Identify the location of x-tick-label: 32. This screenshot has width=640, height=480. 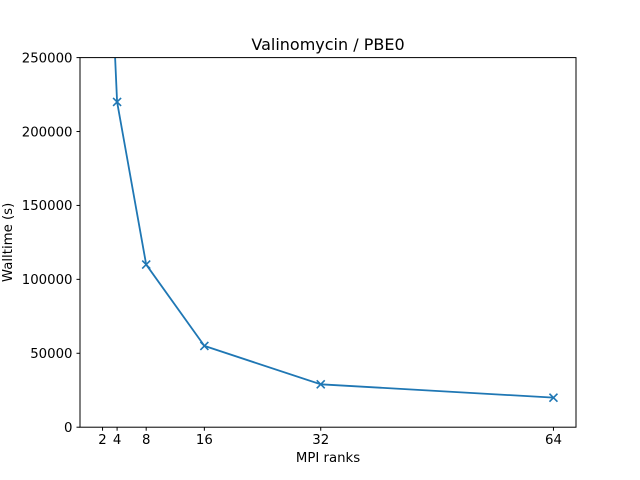
(320, 440).